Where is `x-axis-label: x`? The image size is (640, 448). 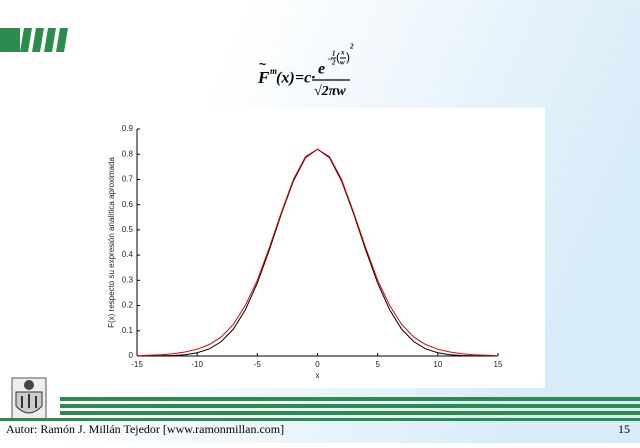 x-axis-label: x is located at coordinates (318, 375).